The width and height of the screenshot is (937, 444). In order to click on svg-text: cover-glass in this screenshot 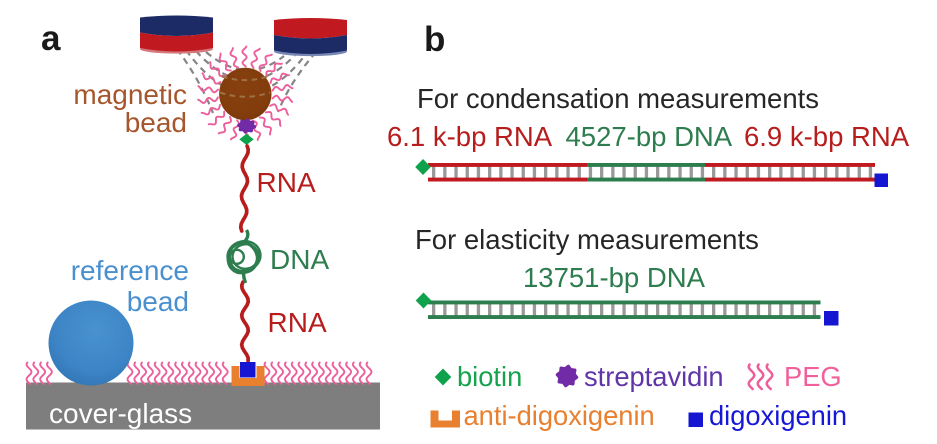, I will do `click(120, 413)`.